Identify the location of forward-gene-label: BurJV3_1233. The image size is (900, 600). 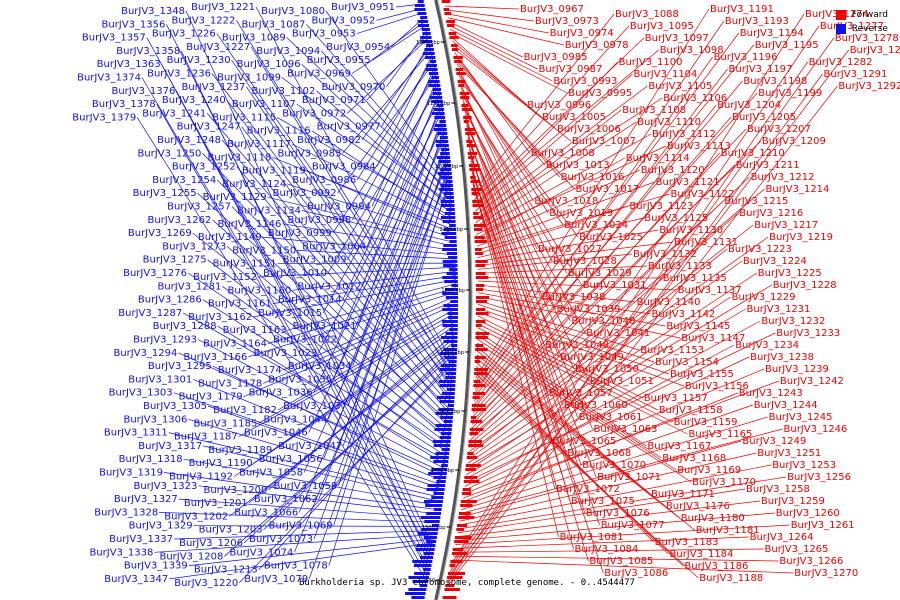
(808, 333).